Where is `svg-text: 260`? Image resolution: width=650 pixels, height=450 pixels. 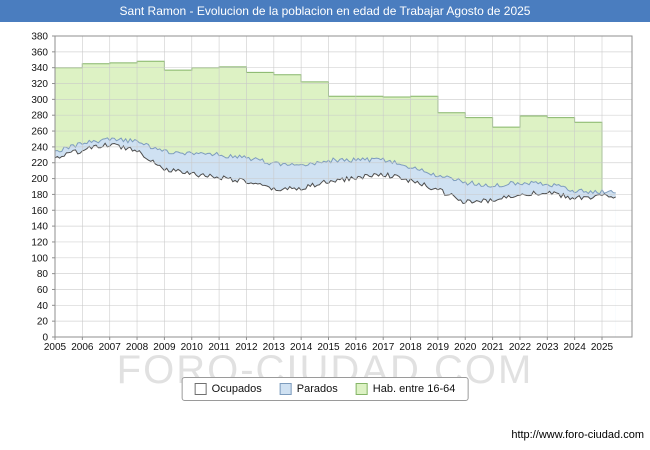
svg-text: 260 is located at coordinates (39, 132).